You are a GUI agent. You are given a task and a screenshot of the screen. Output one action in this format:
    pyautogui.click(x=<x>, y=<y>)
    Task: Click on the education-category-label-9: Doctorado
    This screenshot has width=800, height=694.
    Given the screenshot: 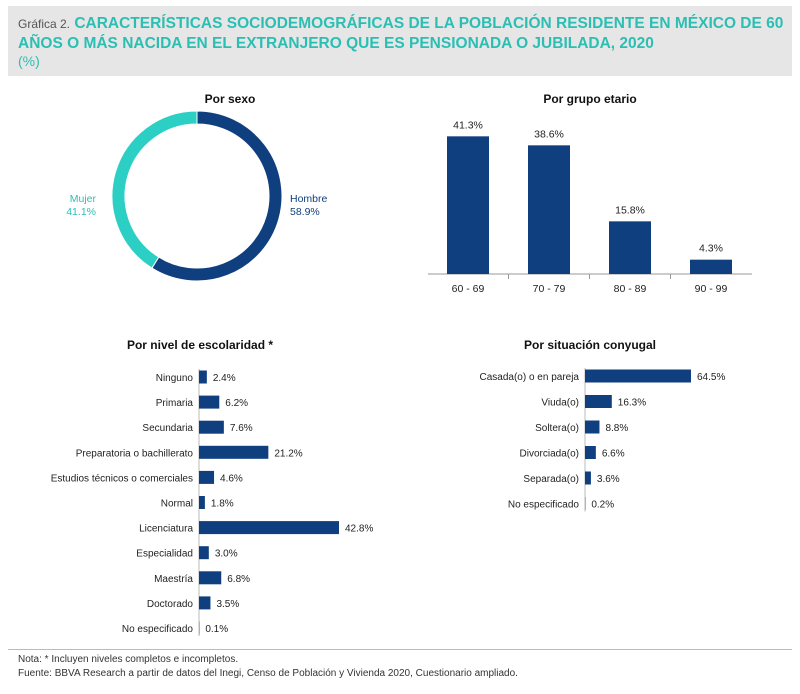 What is the action you would take?
    pyautogui.click(x=170, y=604)
    